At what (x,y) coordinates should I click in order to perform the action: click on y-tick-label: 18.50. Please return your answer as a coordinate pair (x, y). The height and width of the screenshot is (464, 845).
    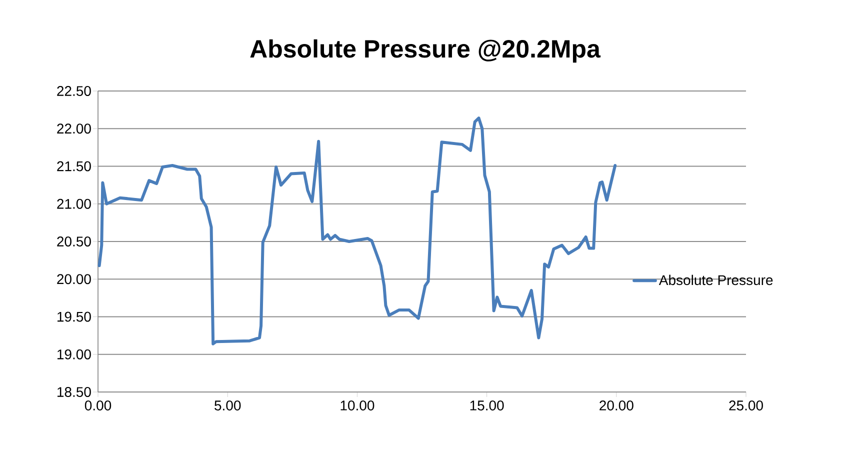
    Looking at the image, I should click on (74, 392).